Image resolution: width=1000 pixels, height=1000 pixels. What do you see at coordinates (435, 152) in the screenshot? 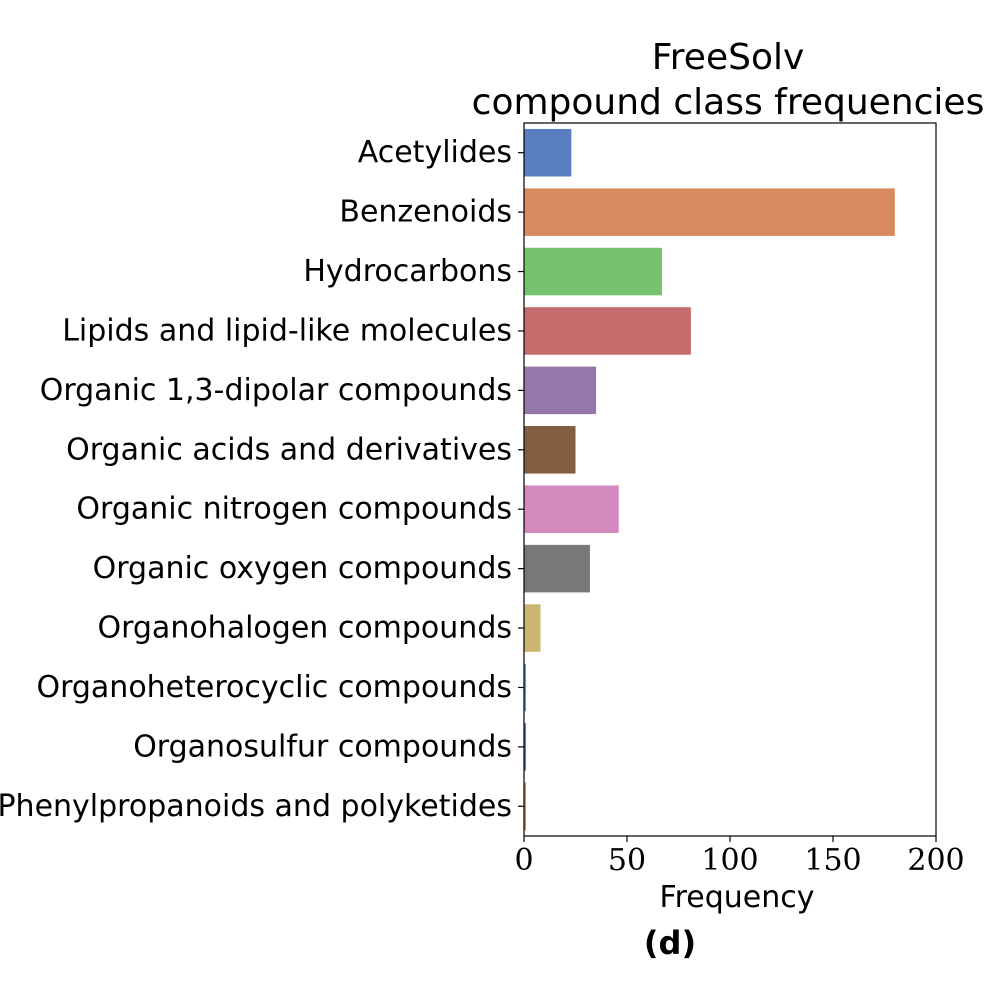
I see `category-label: Acetylides` at bounding box center [435, 152].